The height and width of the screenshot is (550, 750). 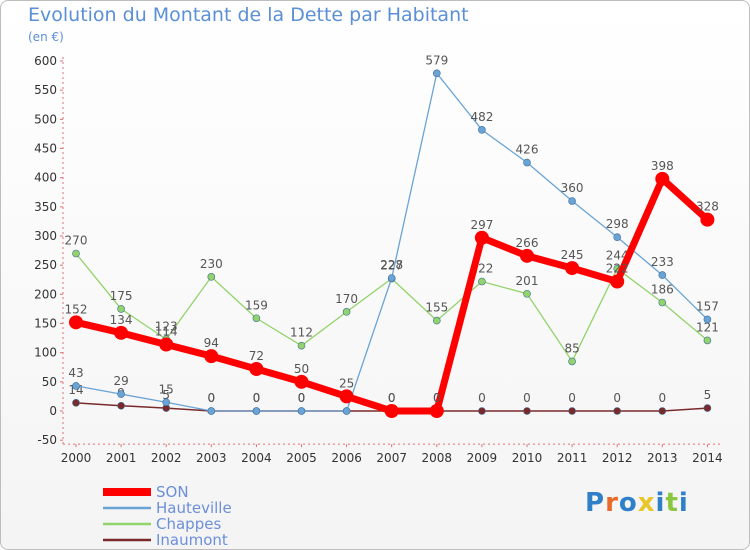 I want to click on x-tick-label: 2005, so click(x=301, y=458).